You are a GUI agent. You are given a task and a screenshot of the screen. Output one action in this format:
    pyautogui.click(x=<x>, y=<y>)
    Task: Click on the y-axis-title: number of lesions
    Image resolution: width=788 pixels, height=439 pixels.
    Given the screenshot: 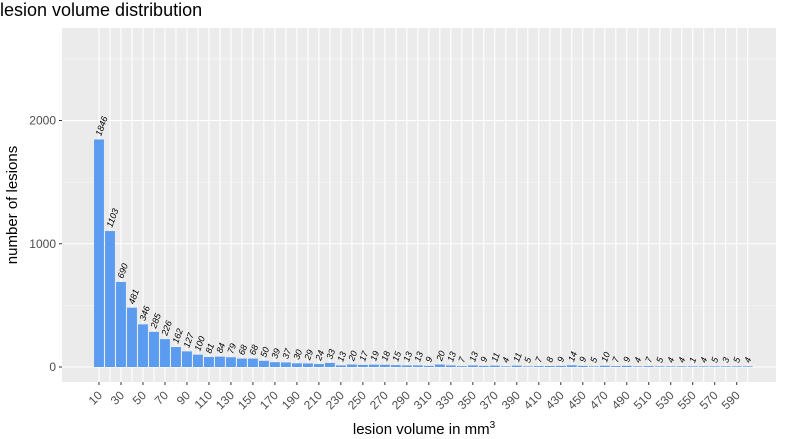 What is the action you would take?
    pyautogui.click(x=12, y=205)
    